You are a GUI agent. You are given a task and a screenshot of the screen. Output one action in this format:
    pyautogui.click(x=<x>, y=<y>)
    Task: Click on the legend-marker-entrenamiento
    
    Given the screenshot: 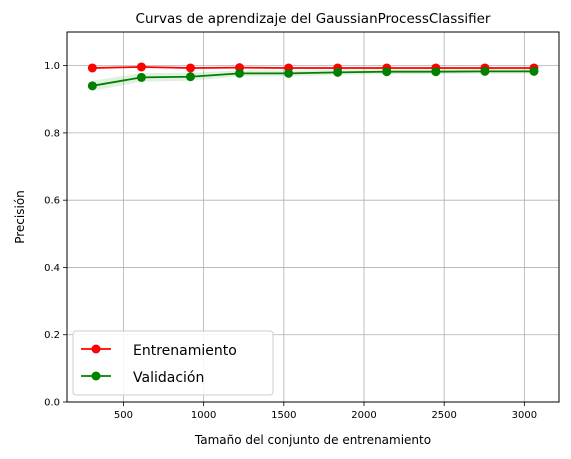 What is the action you would take?
    pyautogui.click(x=96, y=349)
    